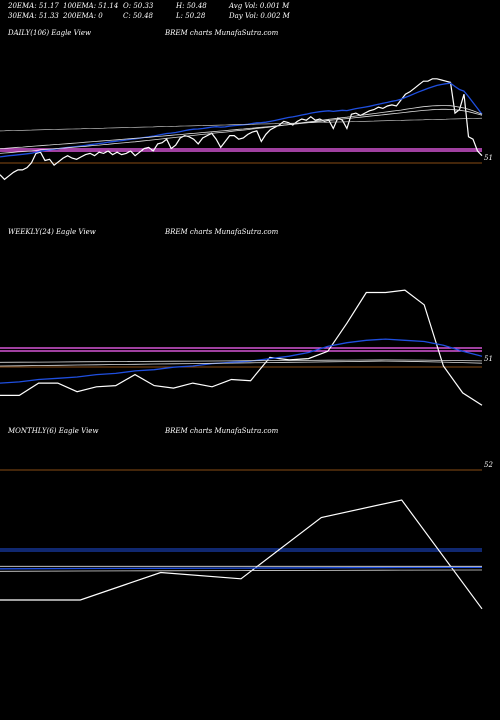 The width and height of the screenshot is (500, 720). Describe the element at coordinates (222, 232) in the screenshot. I see `weekly-watermark: BREM charts MunafaSutra.com` at that location.